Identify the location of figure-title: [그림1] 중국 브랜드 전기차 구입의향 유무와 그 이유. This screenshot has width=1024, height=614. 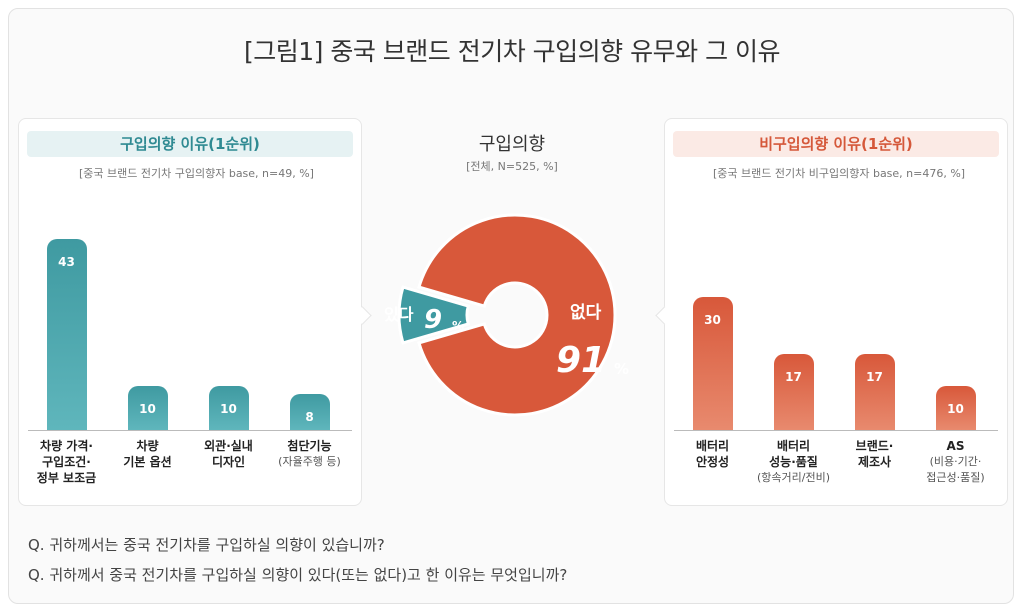
(512, 51).